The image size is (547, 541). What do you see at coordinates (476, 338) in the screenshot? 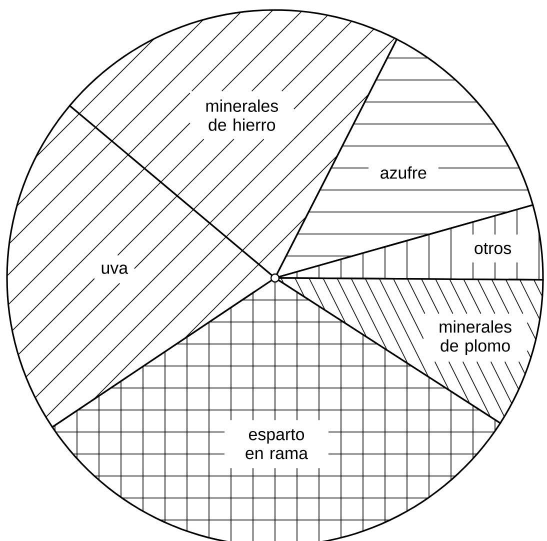
I see `slice-label: minerales de plomo` at bounding box center [476, 338].